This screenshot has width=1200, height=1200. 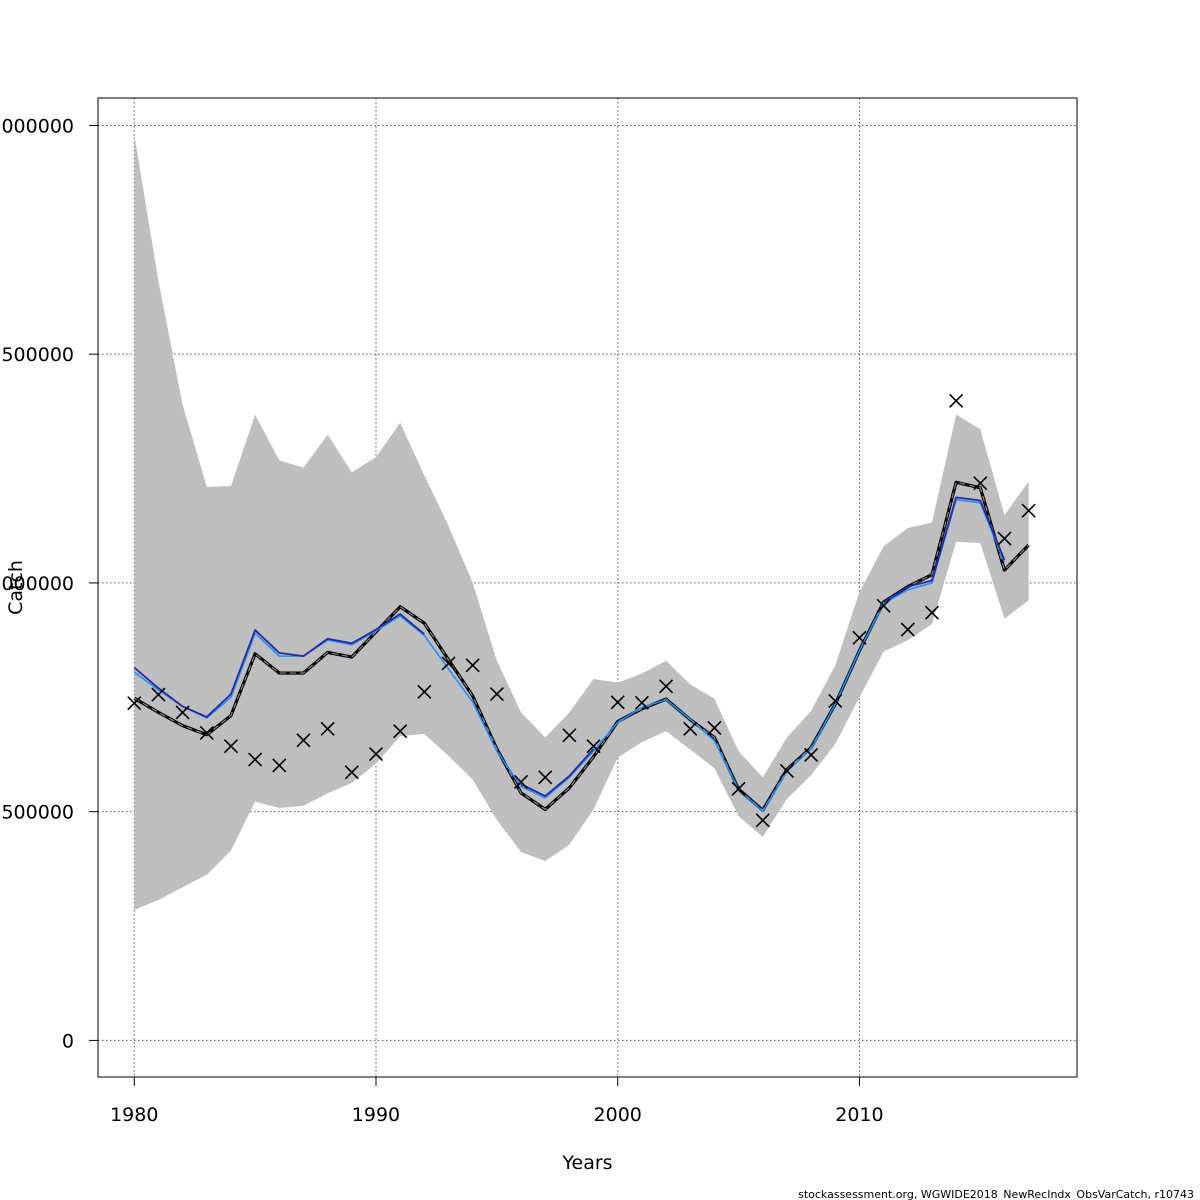 What do you see at coordinates (37, 813) in the screenshot?
I see `y-tick-label: 500000` at bounding box center [37, 813].